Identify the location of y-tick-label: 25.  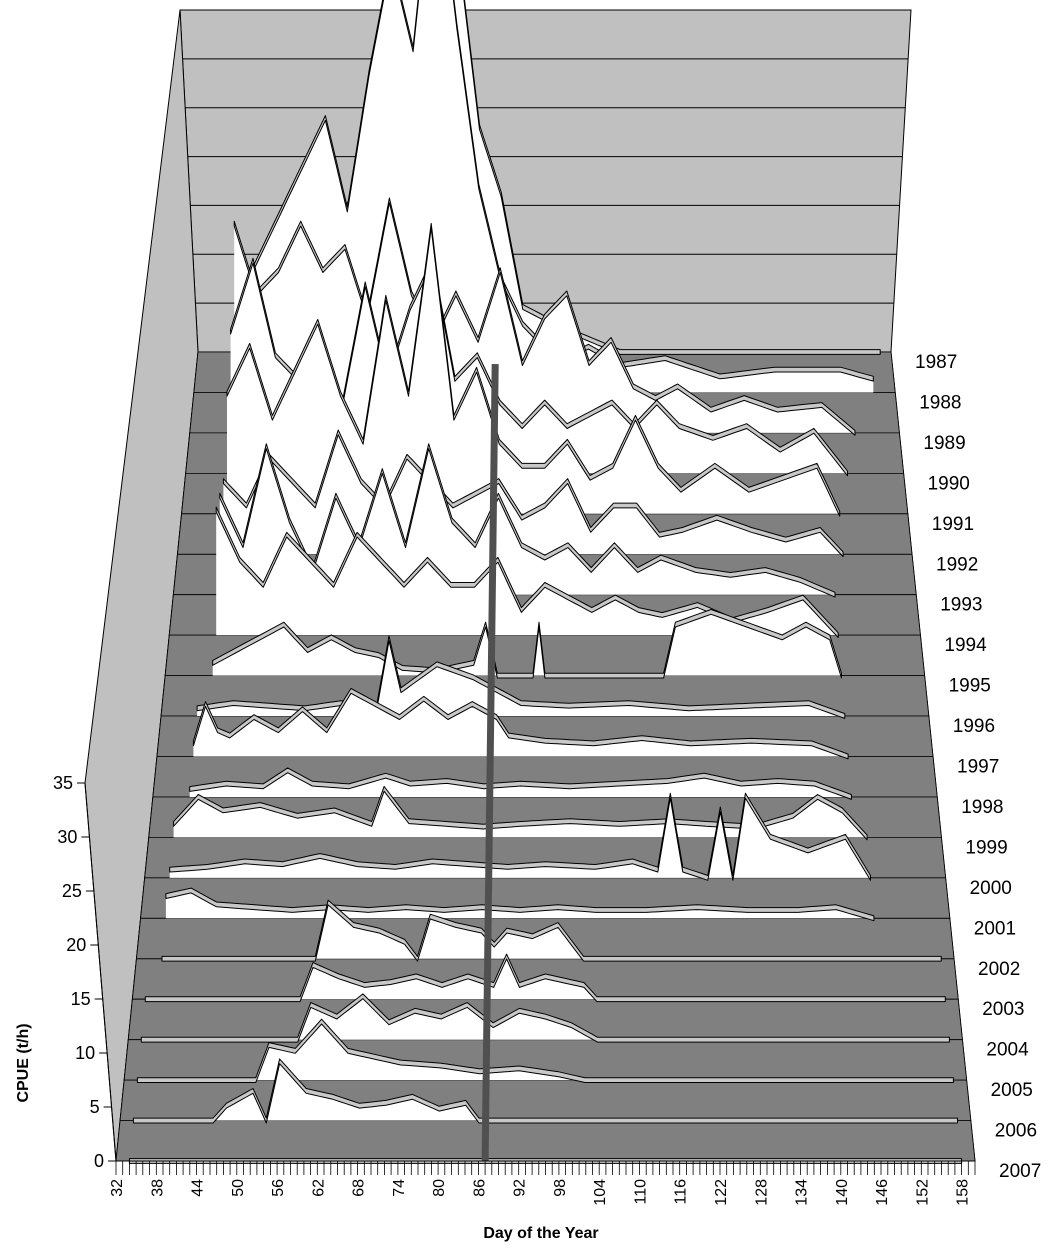
(72, 891).